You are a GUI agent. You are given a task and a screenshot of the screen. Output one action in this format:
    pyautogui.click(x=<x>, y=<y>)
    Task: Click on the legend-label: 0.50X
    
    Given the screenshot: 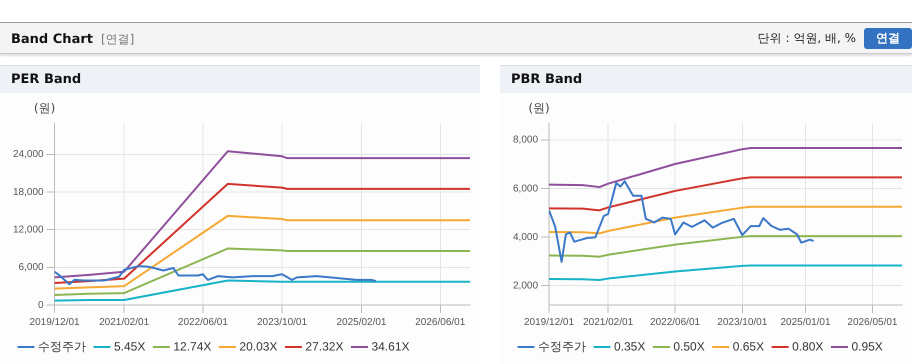 What is the action you would take?
    pyautogui.click(x=689, y=346)
    